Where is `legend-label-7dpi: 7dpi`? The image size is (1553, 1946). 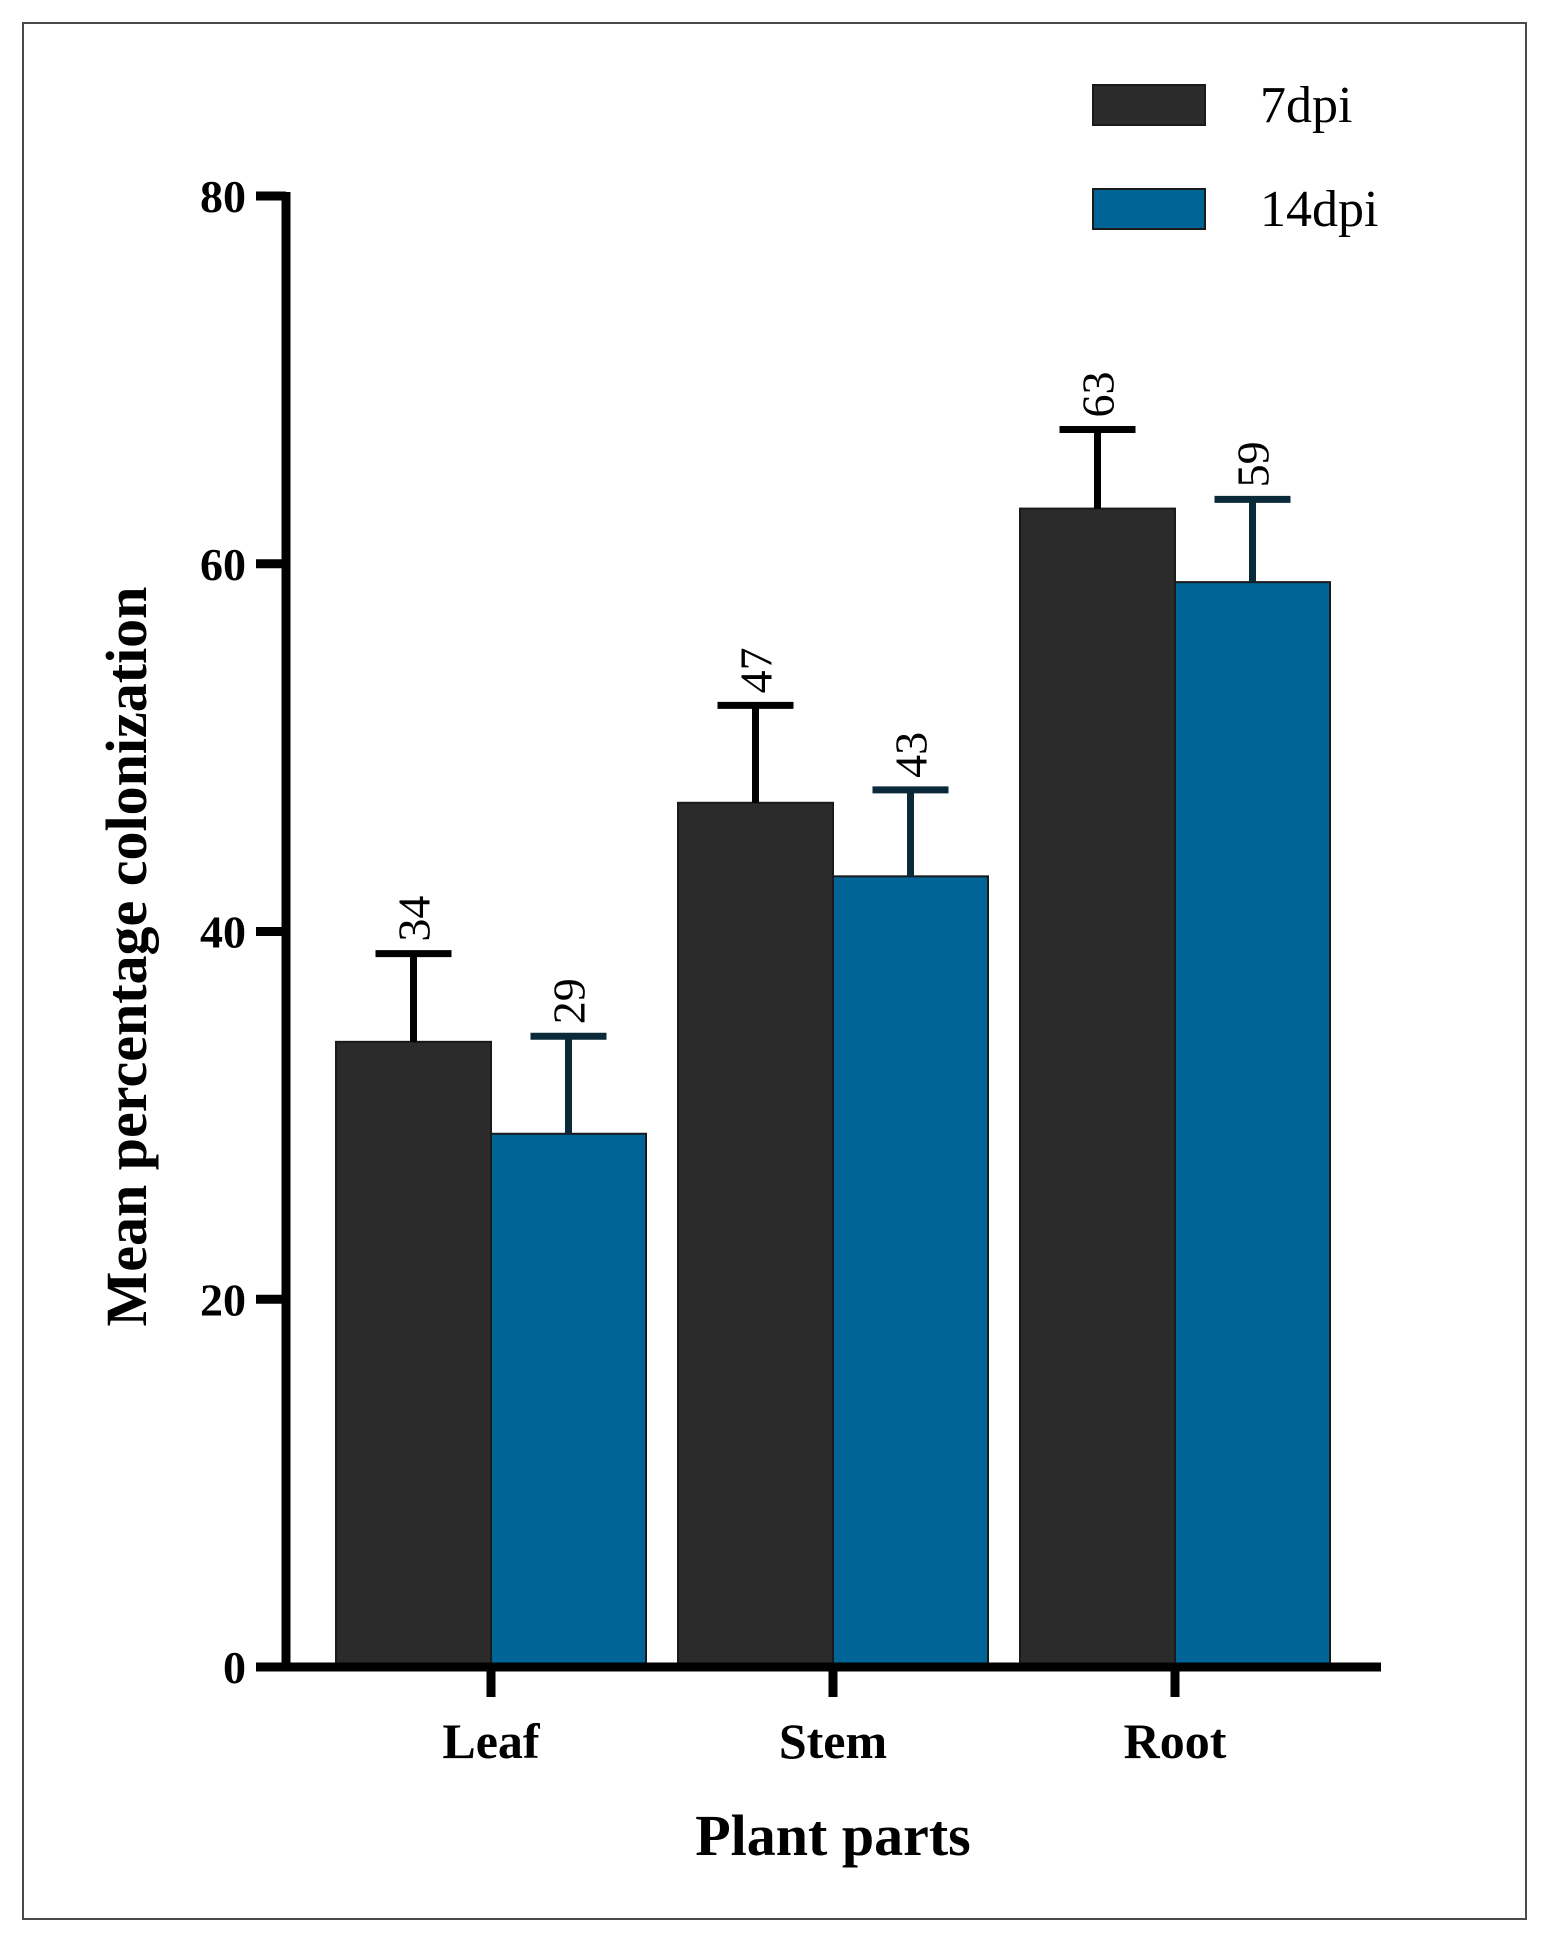
legend-label-7dpi: 7dpi is located at coordinates (1306, 105).